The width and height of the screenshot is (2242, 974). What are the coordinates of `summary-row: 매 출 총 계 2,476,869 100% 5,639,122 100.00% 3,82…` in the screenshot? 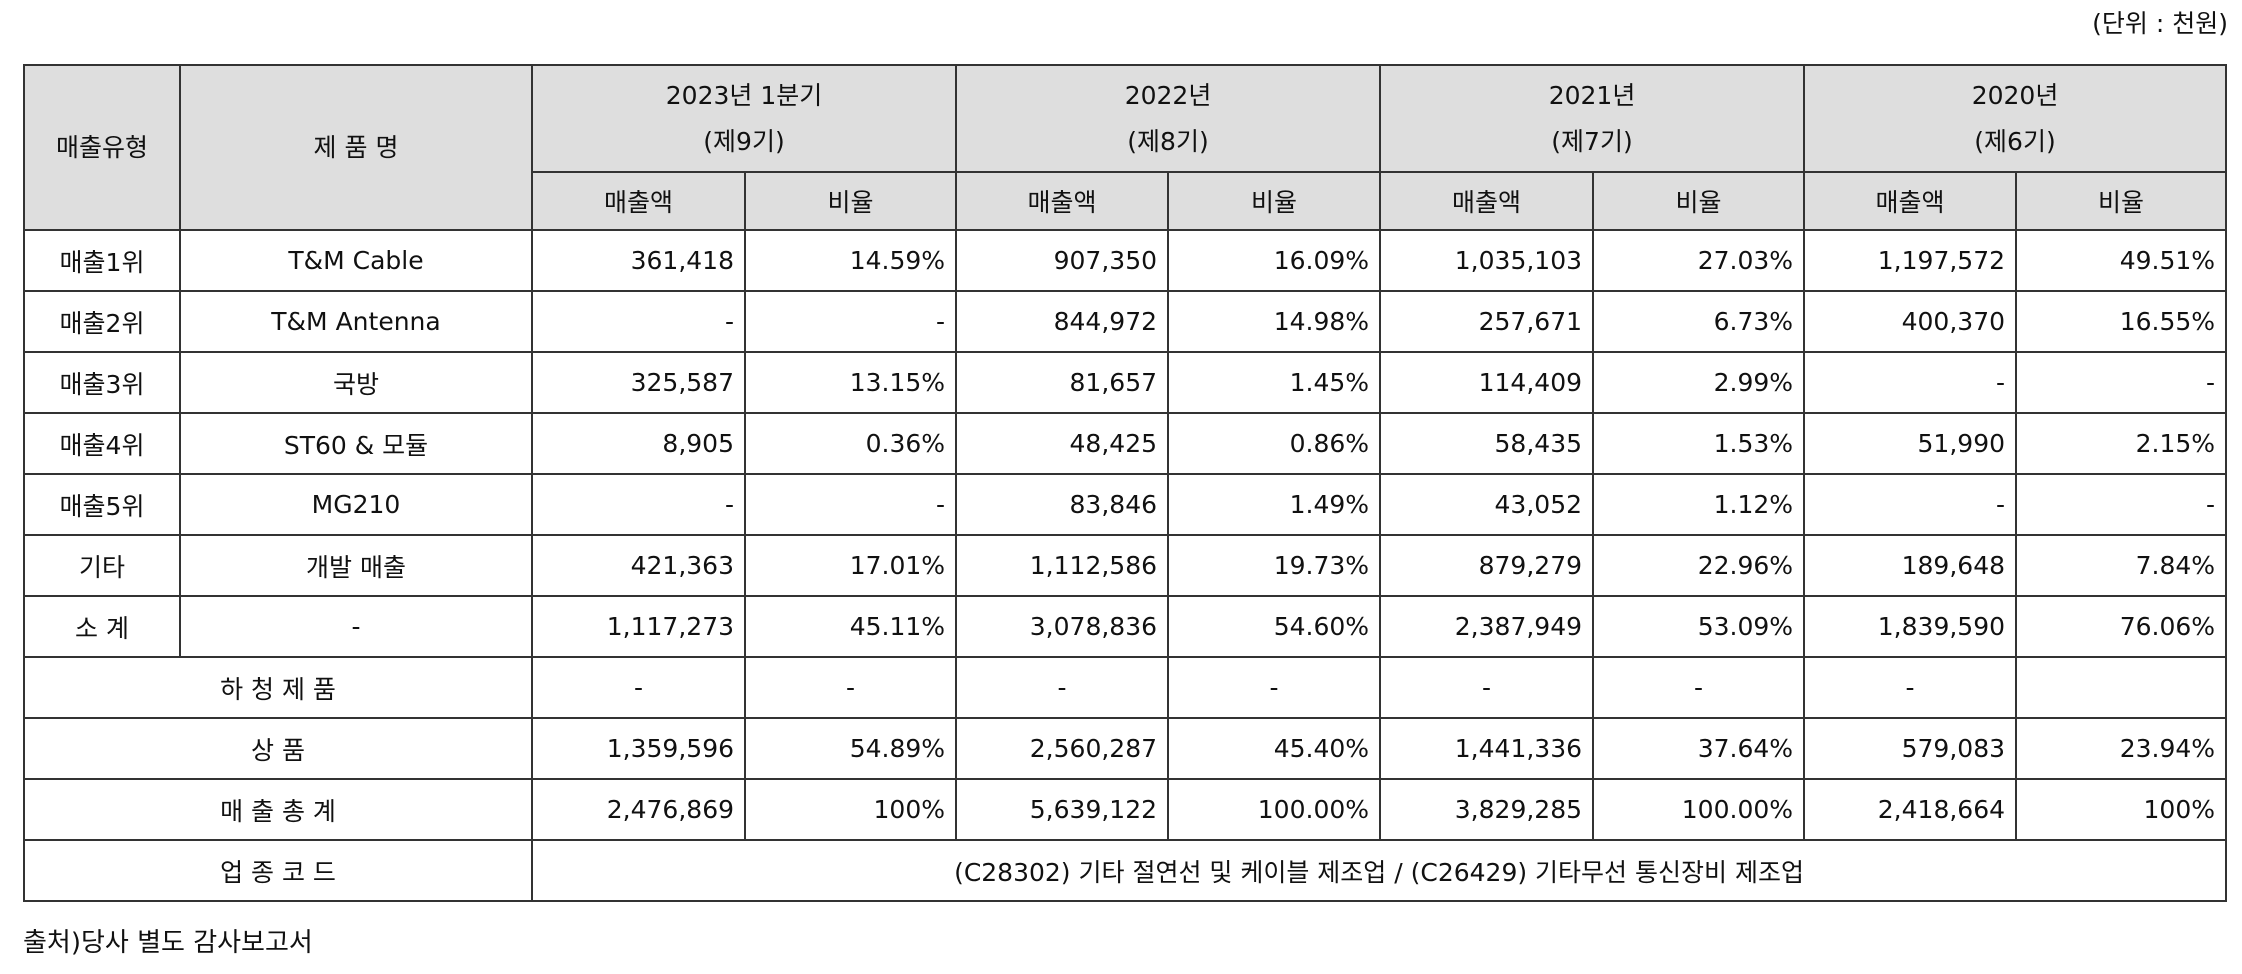 It's located at (1125, 809).